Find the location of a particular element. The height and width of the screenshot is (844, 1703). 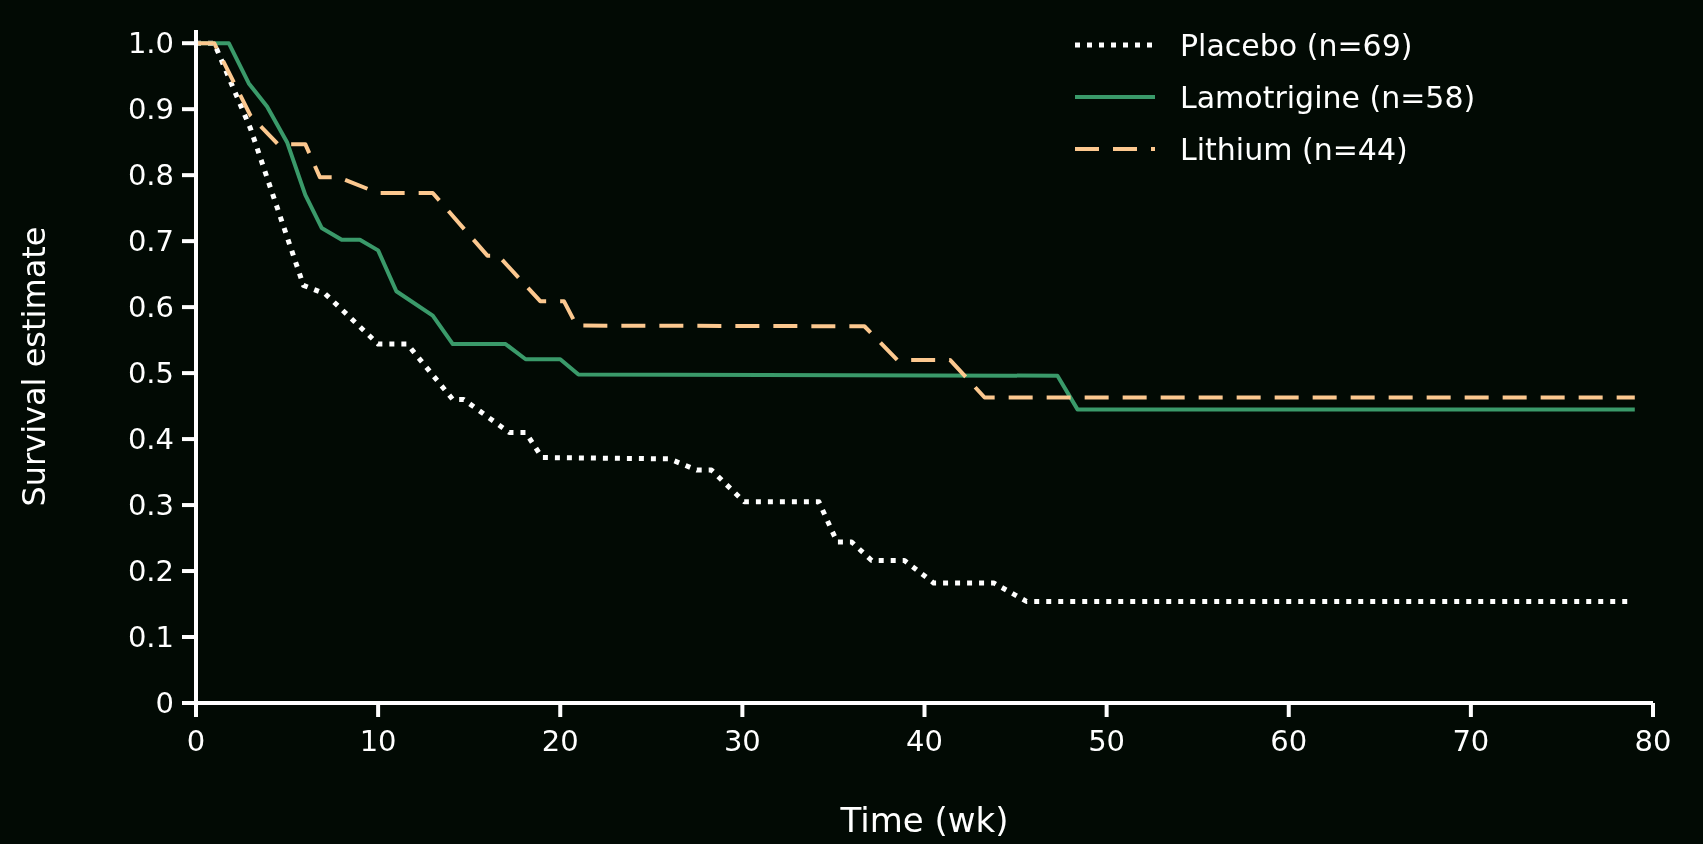

x-axis-title: Time (wk) is located at coordinates (924, 820).